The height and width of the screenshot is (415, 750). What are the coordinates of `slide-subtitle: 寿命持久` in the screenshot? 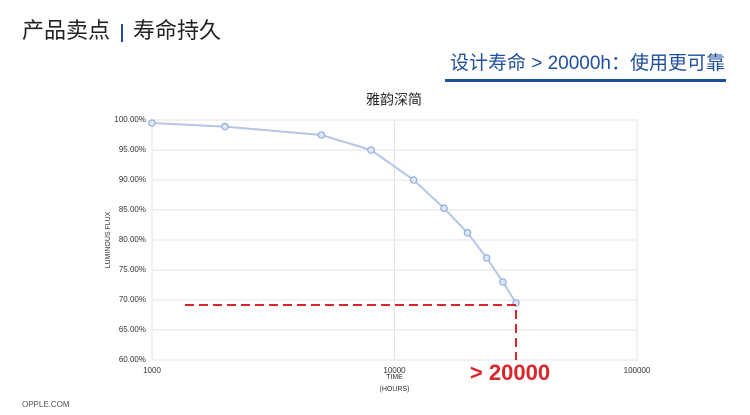 It's located at (177, 30).